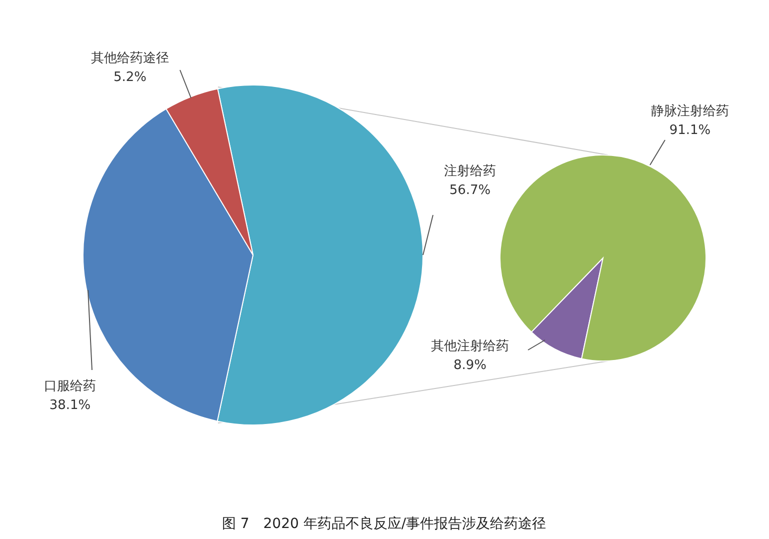 The width and height of the screenshot is (769, 539). I want to click on data-label: 5.2%, so click(130, 77).